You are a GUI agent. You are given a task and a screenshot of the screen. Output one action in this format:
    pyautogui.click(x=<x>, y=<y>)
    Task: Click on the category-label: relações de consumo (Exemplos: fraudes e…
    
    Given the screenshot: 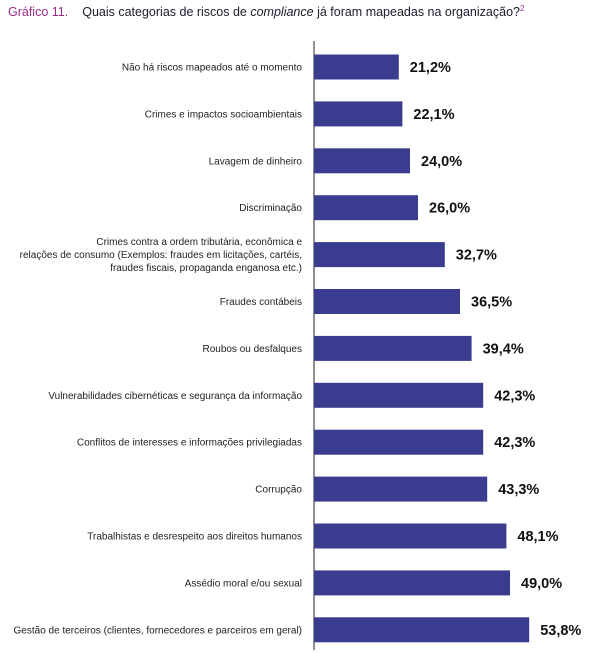 What is the action you would take?
    pyautogui.click(x=161, y=255)
    